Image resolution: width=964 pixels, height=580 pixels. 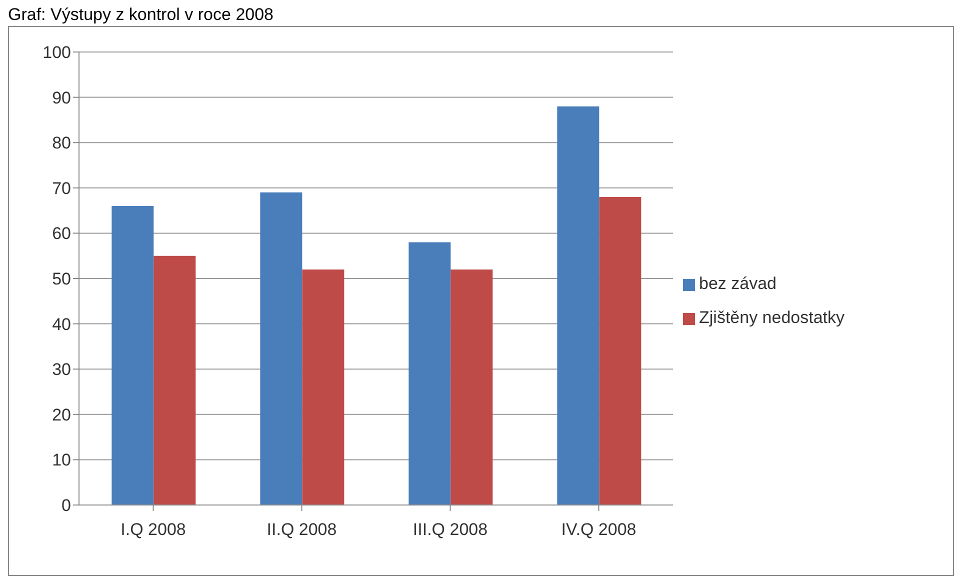 What do you see at coordinates (301, 530) in the screenshot?
I see `x-tick-label: II.Q 2008` at bounding box center [301, 530].